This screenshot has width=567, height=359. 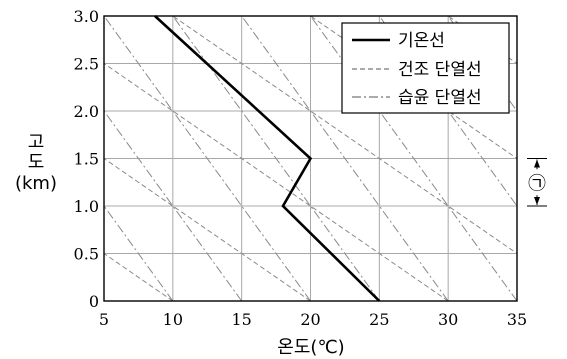 I want to click on x-tick-label: 30, so click(x=448, y=319).